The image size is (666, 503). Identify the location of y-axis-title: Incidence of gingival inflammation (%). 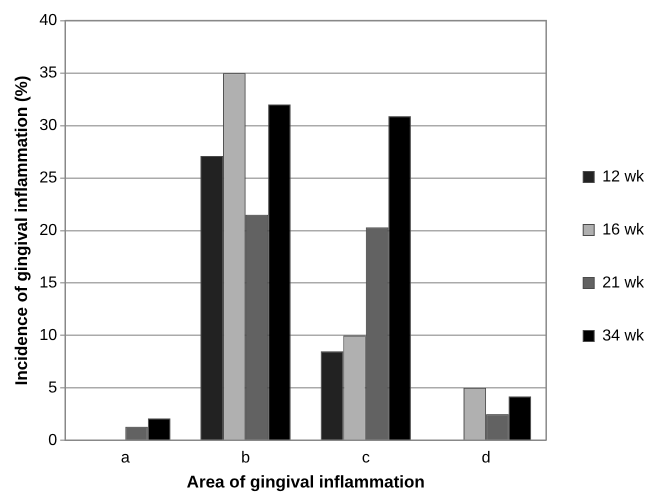
(21, 231).